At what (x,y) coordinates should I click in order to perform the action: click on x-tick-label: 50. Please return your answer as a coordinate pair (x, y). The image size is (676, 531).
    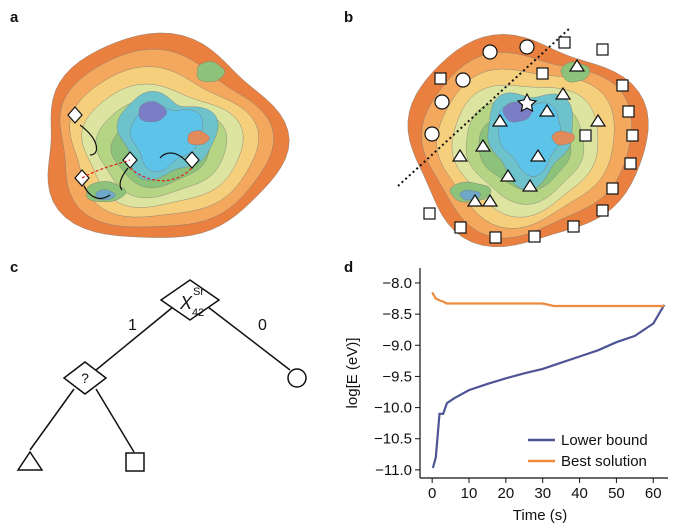
    Looking at the image, I should click on (616, 493).